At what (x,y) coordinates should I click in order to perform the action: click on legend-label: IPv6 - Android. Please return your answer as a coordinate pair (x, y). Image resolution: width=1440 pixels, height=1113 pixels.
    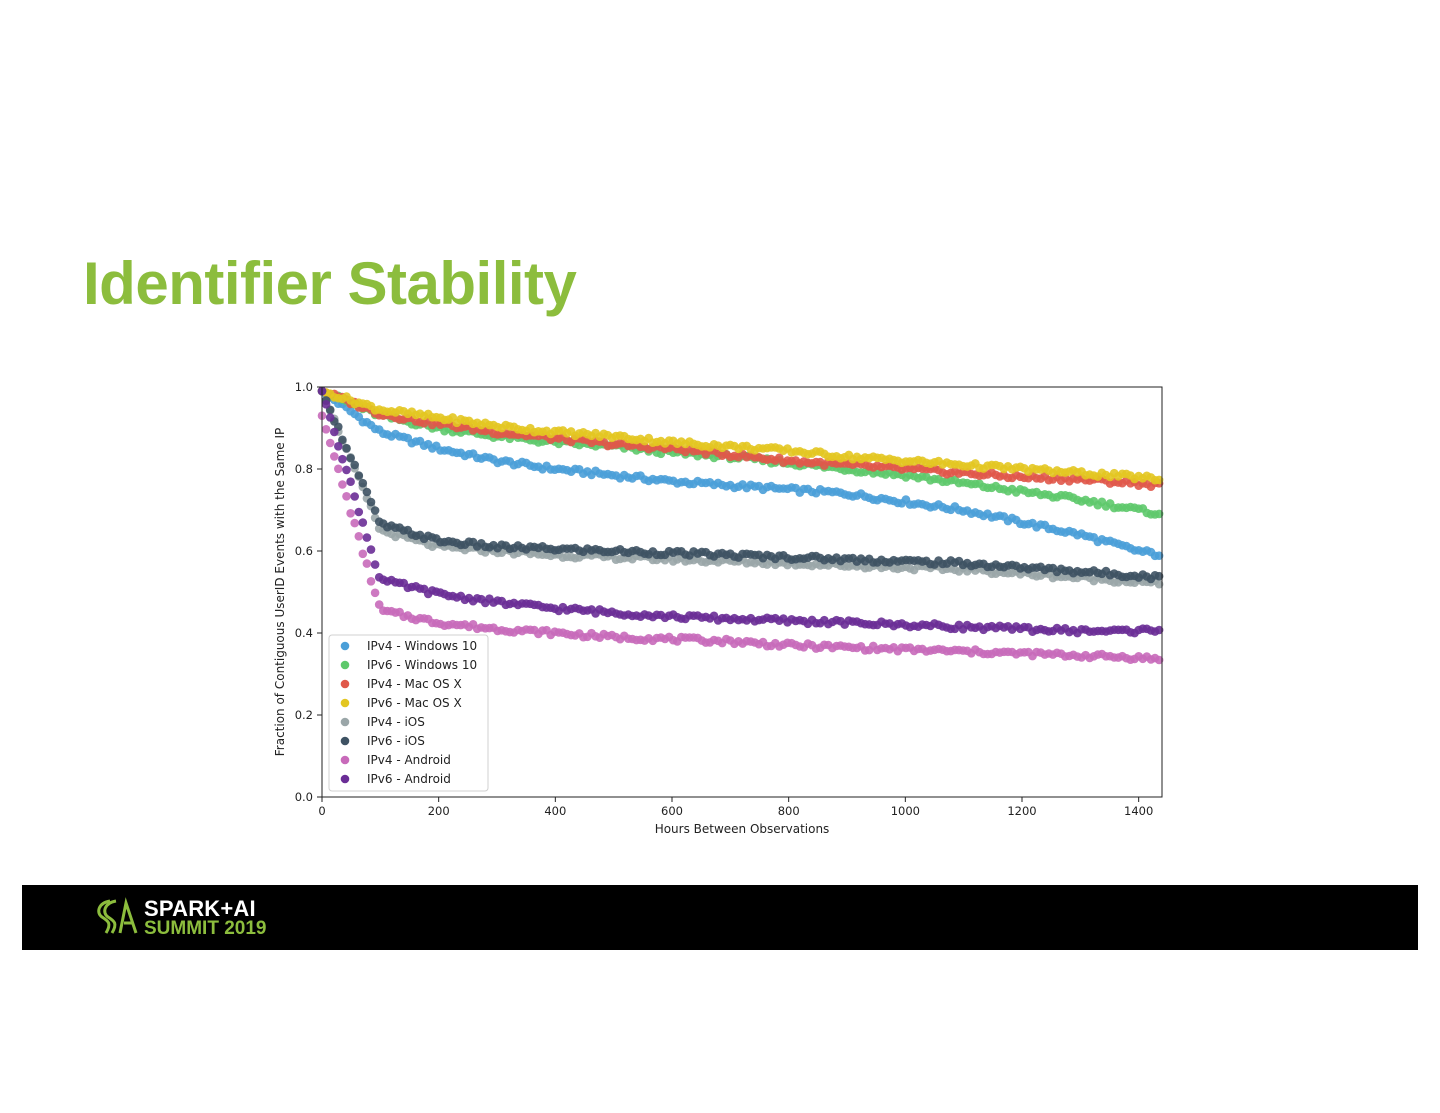
    Looking at the image, I should click on (409, 779).